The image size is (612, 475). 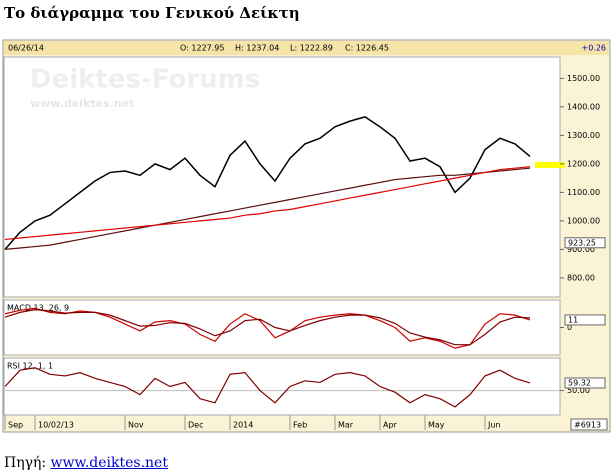 I want to click on header-high: H: 1237.04, so click(x=257, y=48).